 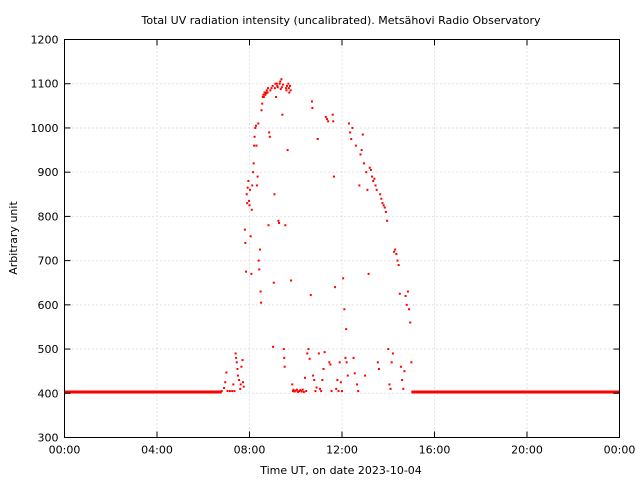 I want to click on x-tick-label: 12:00, so click(x=342, y=450).